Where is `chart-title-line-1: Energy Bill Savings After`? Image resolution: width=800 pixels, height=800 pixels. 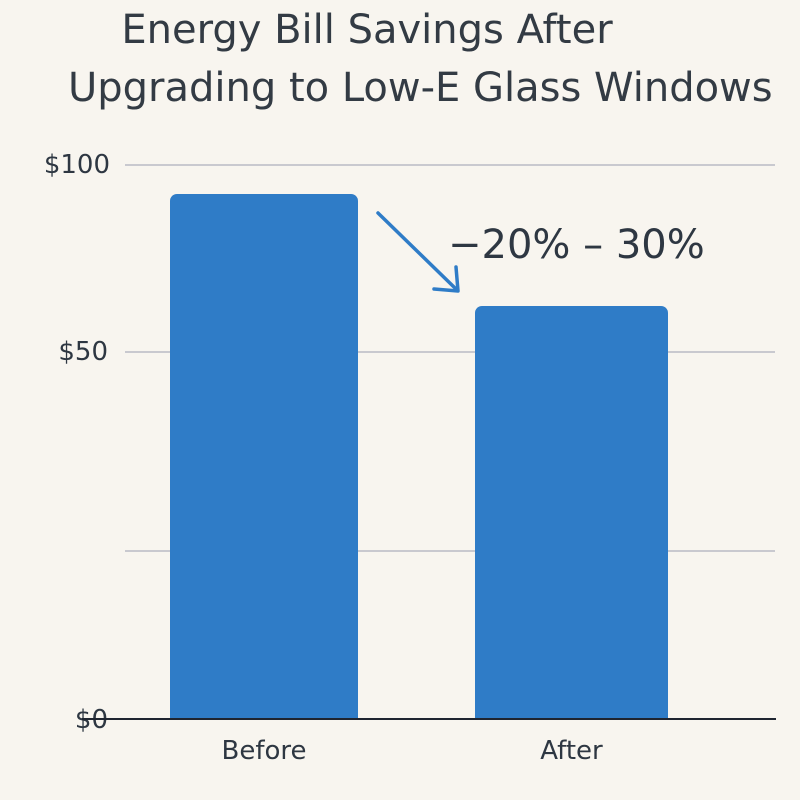 chart-title-line-1: Energy Bill Savings After is located at coordinates (367, 30).